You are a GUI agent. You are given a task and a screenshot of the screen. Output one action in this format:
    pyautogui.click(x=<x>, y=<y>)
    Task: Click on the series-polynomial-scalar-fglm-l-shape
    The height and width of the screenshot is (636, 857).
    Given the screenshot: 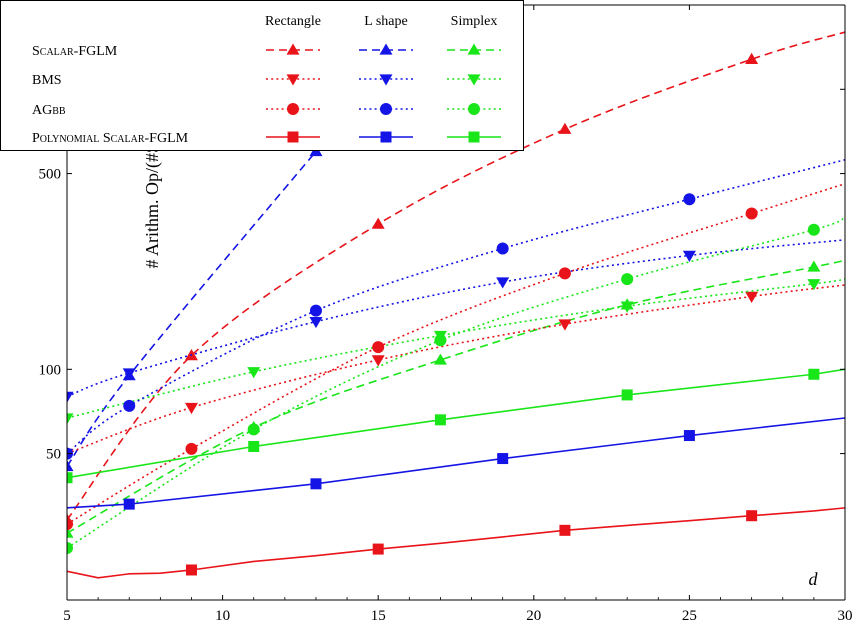 What is the action you would take?
    pyautogui.click(x=456, y=463)
    